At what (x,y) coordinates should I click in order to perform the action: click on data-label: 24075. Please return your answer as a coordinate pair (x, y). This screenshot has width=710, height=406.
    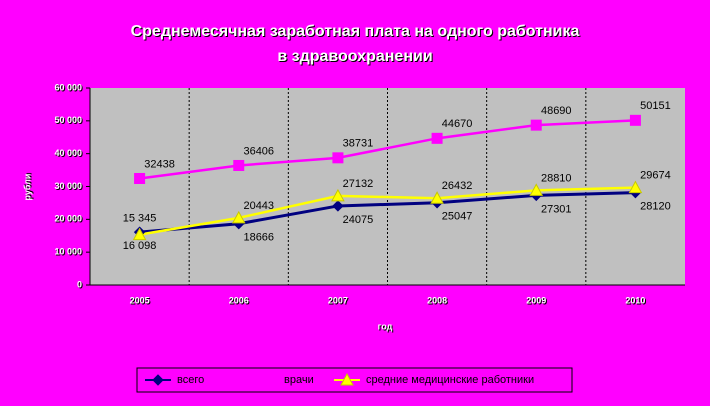
    Looking at the image, I should click on (358, 220).